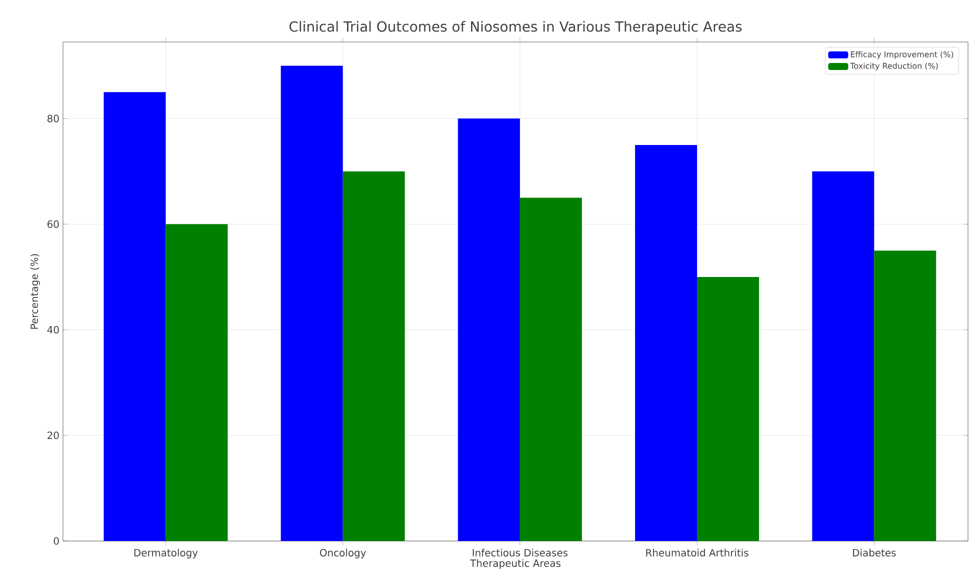 The height and width of the screenshot is (582, 971). What do you see at coordinates (35, 291) in the screenshot?
I see `y-axis-title: Percentage (%)` at bounding box center [35, 291].